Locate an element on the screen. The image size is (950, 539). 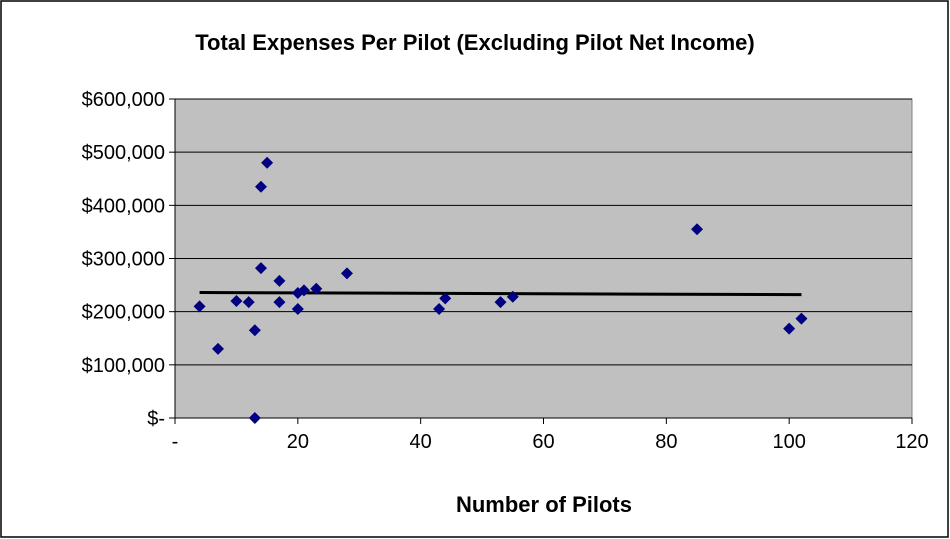
x-tick-label: 20 is located at coordinates (298, 442).